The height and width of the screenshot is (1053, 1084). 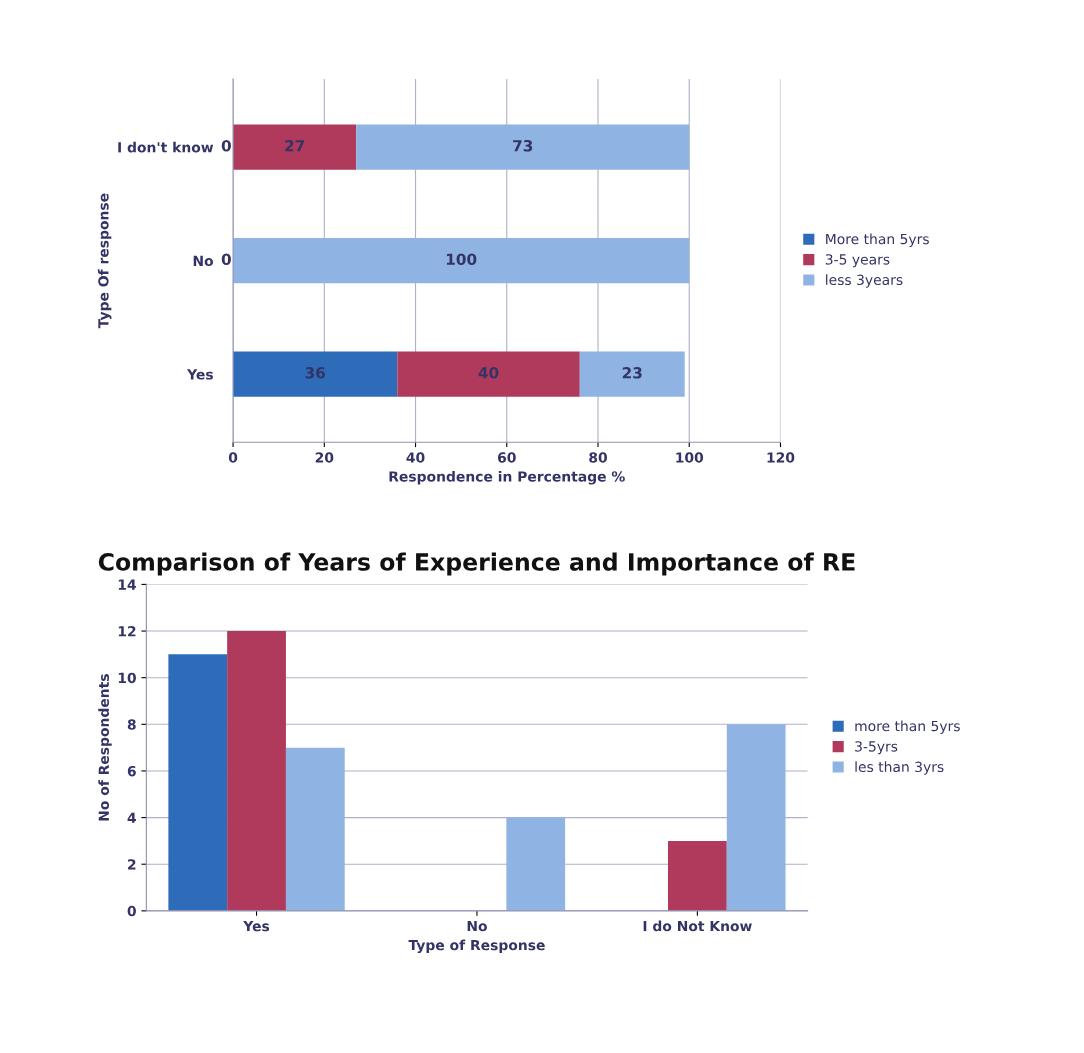 I want to click on x-tick-label: Yes, so click(x=256, y=926).